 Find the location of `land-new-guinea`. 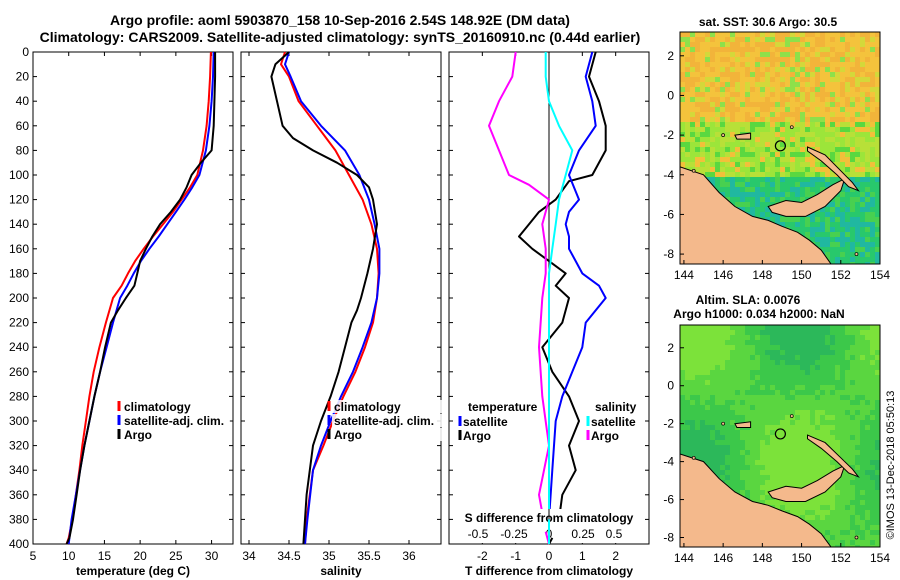

land-new-guinea is located at coordinates (756, 215).